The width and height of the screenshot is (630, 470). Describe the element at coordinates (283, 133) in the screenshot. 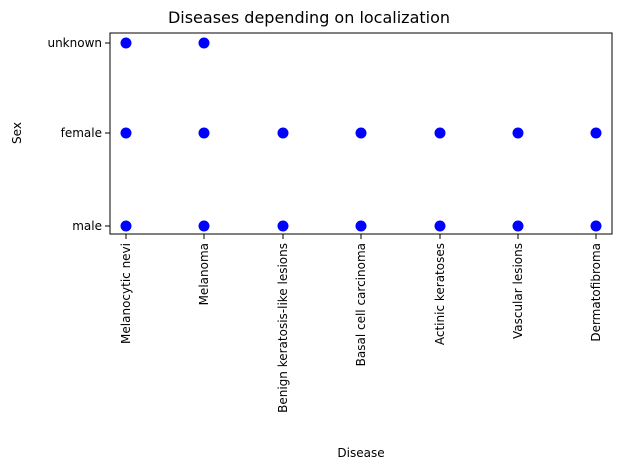

I see `data-point-benign-keratosis-like-lesions-female` at that location.